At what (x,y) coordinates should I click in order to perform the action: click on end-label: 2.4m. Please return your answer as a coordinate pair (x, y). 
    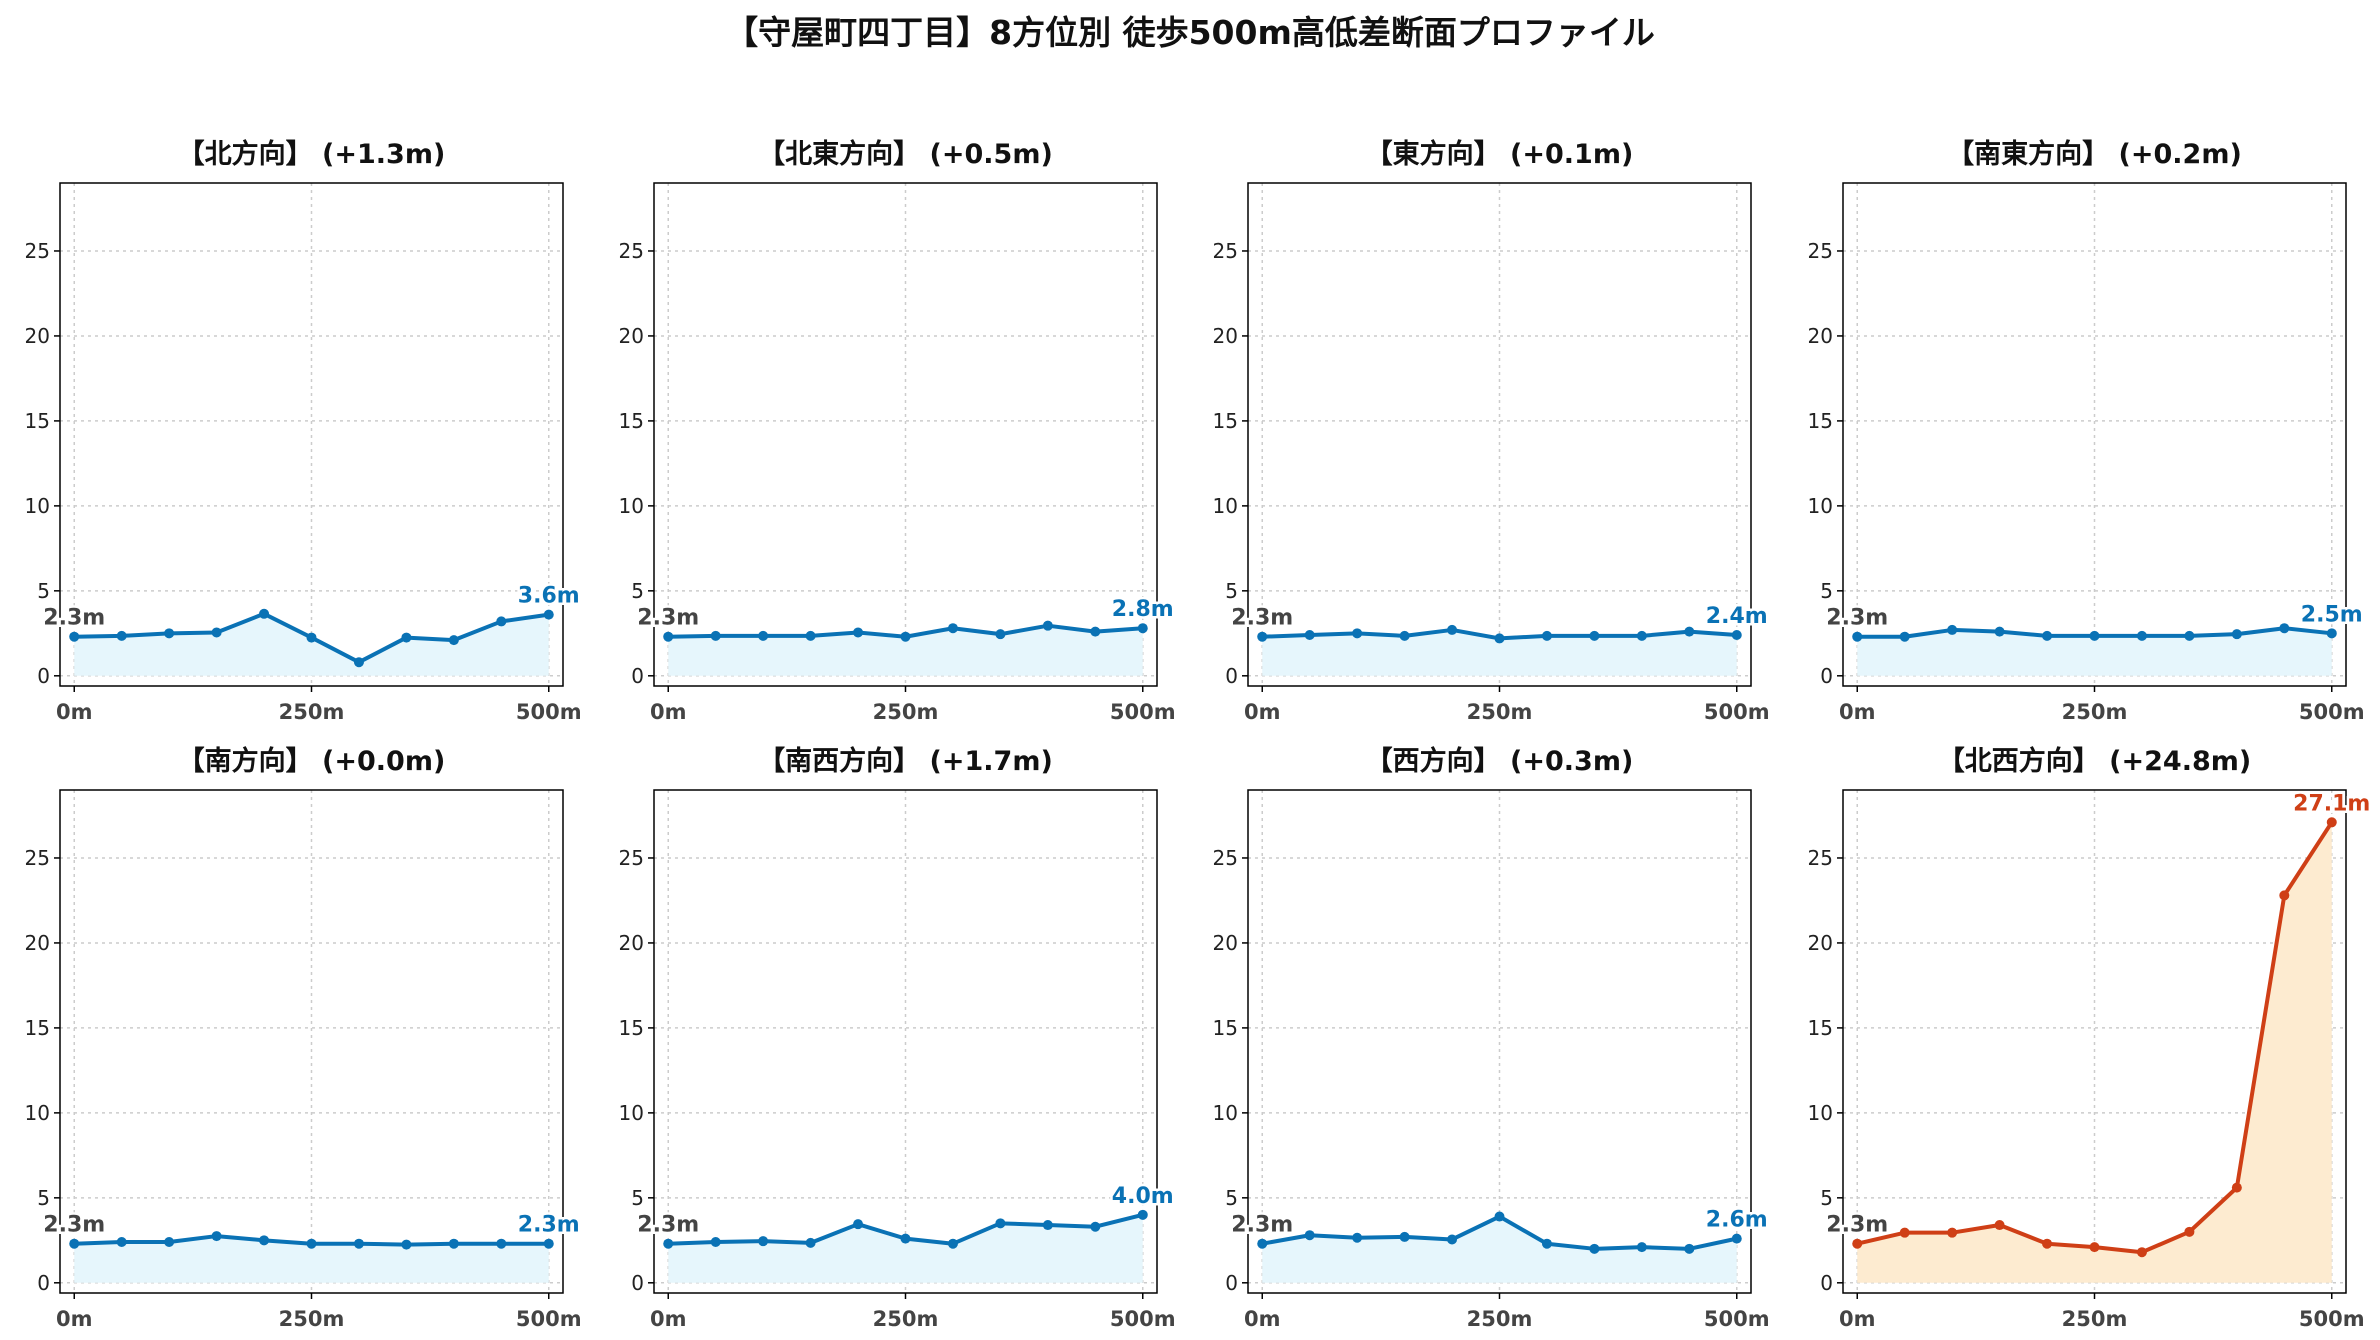
    Looking at the image, I should click on (1737, 616).